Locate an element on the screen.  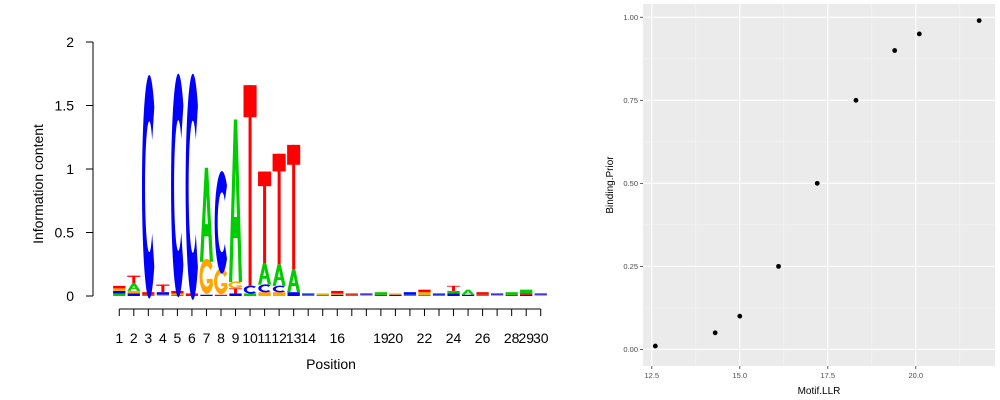
x-tick-label: 1 is located at coordinates (119, 338).